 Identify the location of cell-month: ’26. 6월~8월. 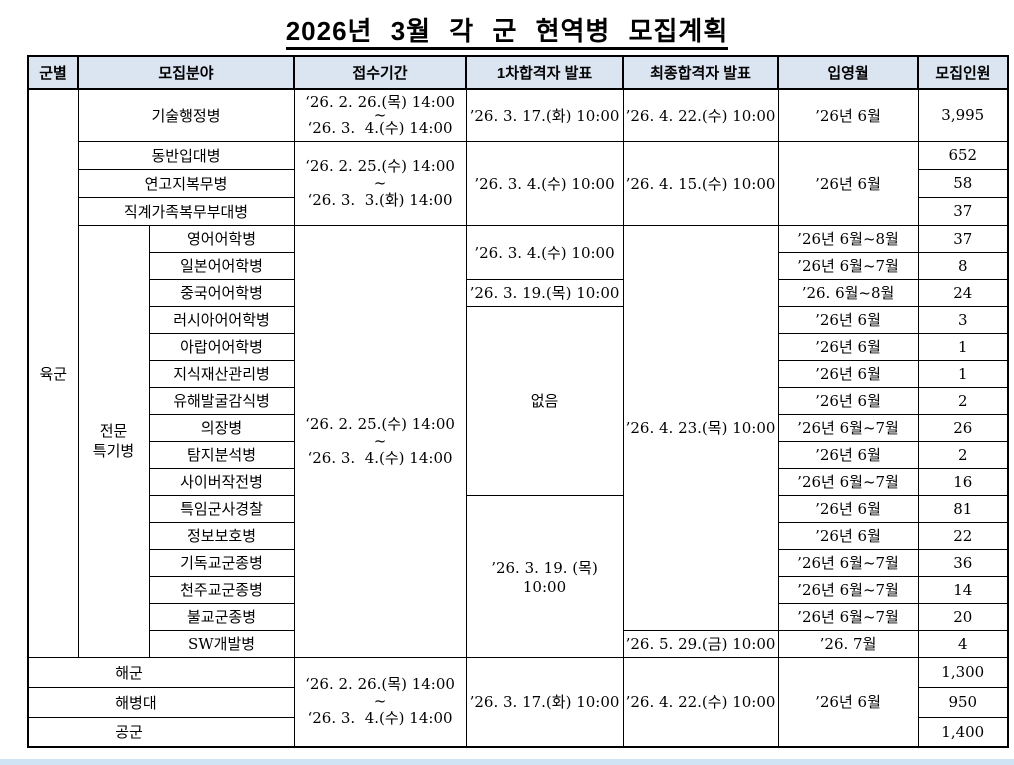
(848, 292).